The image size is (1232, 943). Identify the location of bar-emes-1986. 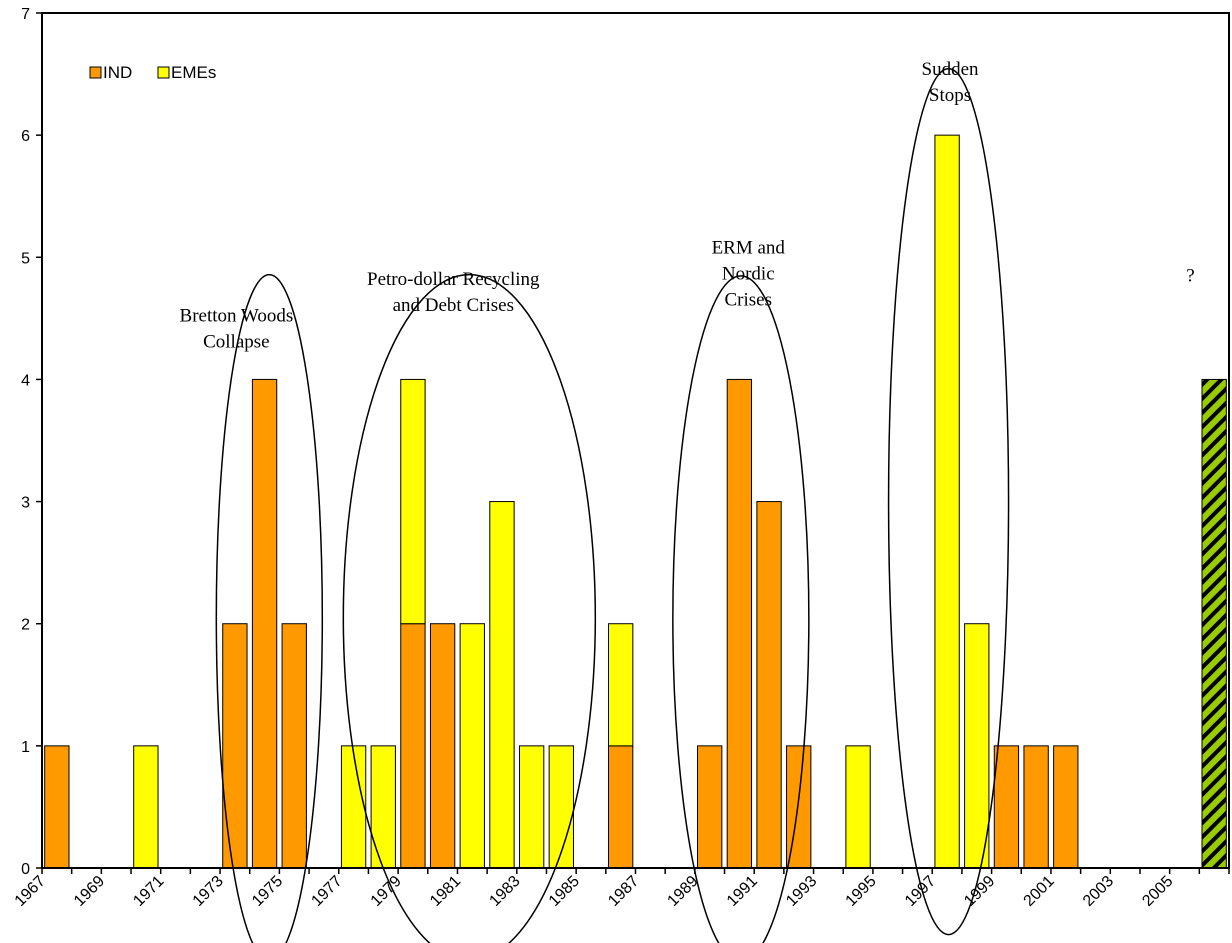
(620, 685).